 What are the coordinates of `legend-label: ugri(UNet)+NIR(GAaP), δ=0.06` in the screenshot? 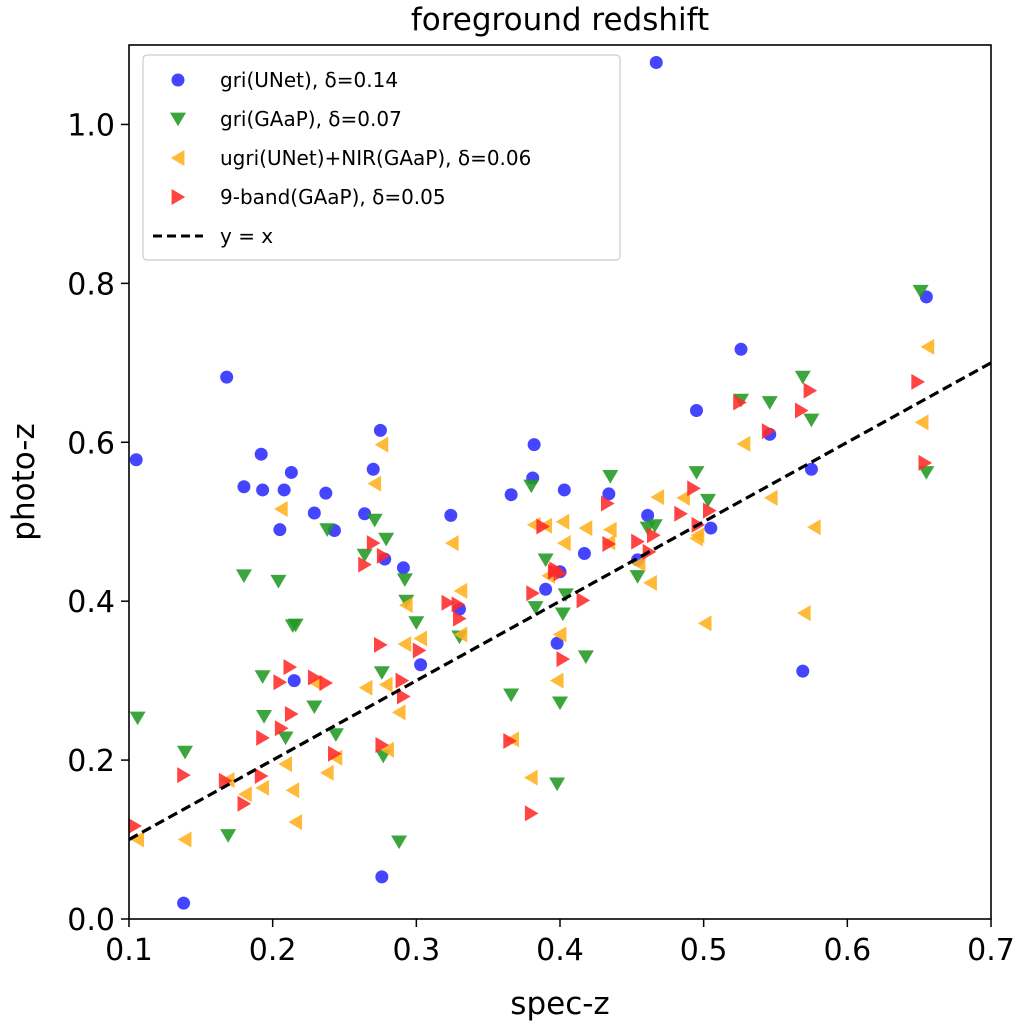 It's located at (375, 158).